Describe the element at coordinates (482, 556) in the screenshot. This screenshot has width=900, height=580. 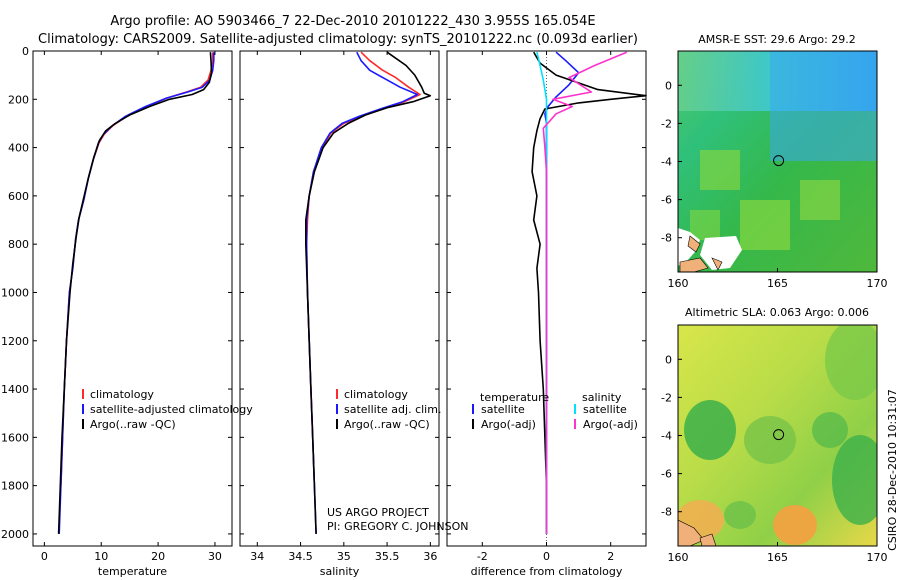
I see `x-tick-label: -2` at that location.